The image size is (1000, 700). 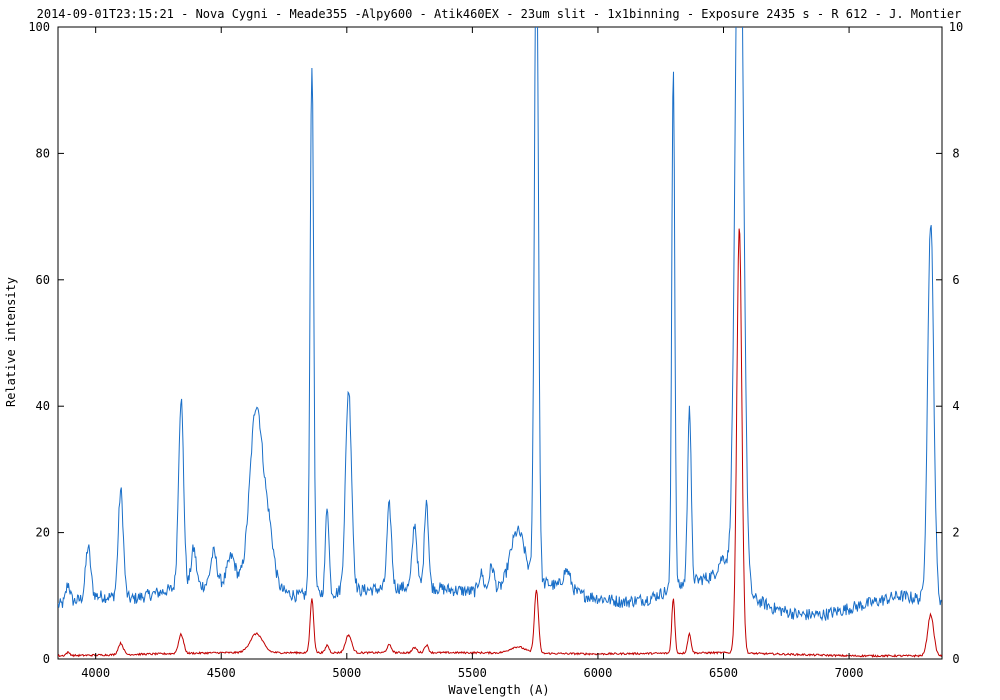 I want to click on y-axis-ticks: 0 20 40 60 80 100, so click(x=46, y=343).